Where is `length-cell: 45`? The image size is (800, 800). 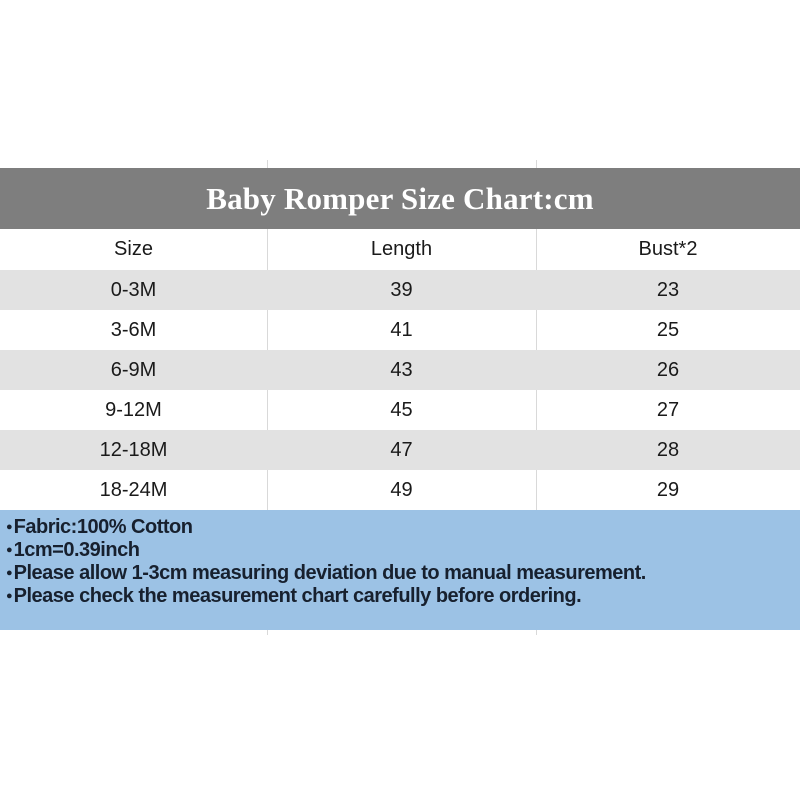 length-cell: 45 is located at coordinates (401, 409).